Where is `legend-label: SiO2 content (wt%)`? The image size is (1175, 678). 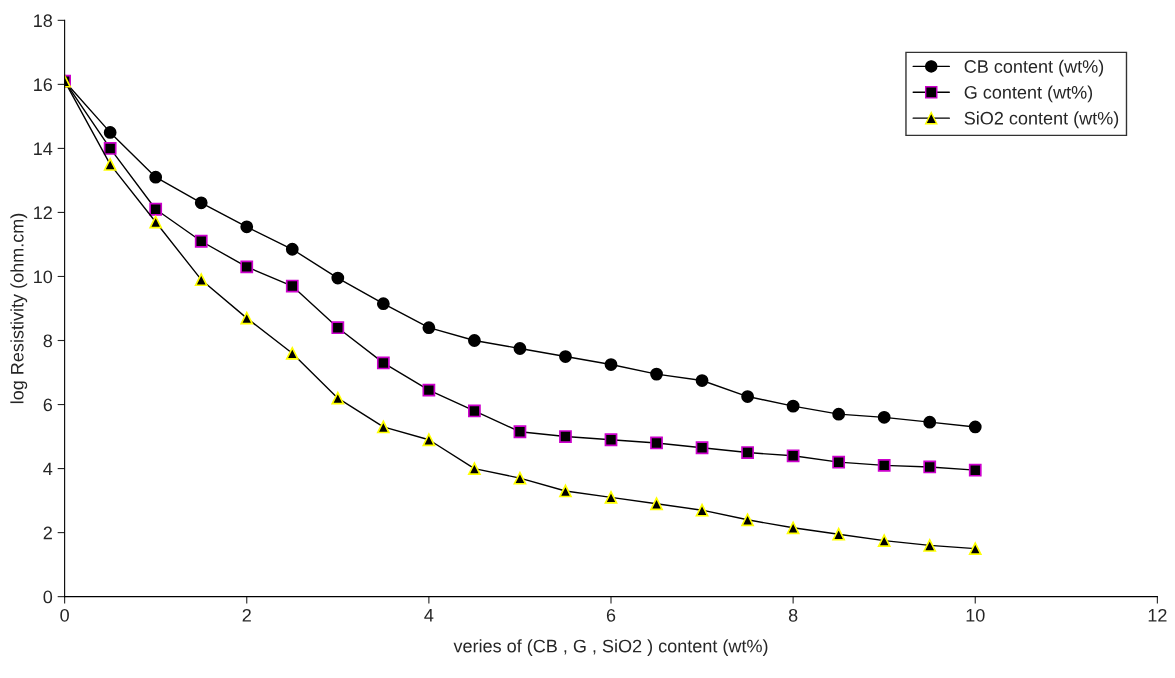 legend-label: SiO2 content (wt%) is located at coordinates (1041, 120).